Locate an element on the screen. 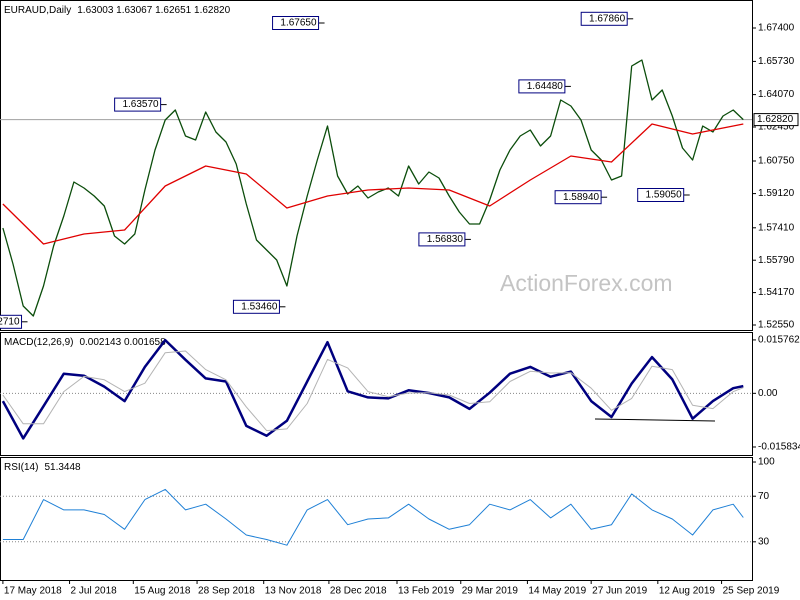 The image size is (800, 600). annotation-label: 1.52710 is located at coordinates (10, 321).